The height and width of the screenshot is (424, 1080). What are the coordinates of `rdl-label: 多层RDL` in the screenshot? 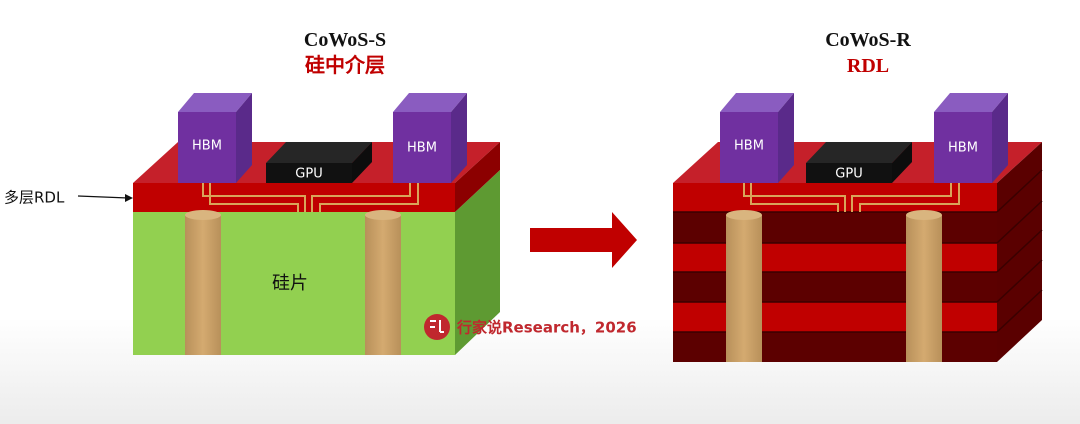 It's located at (34, 198).